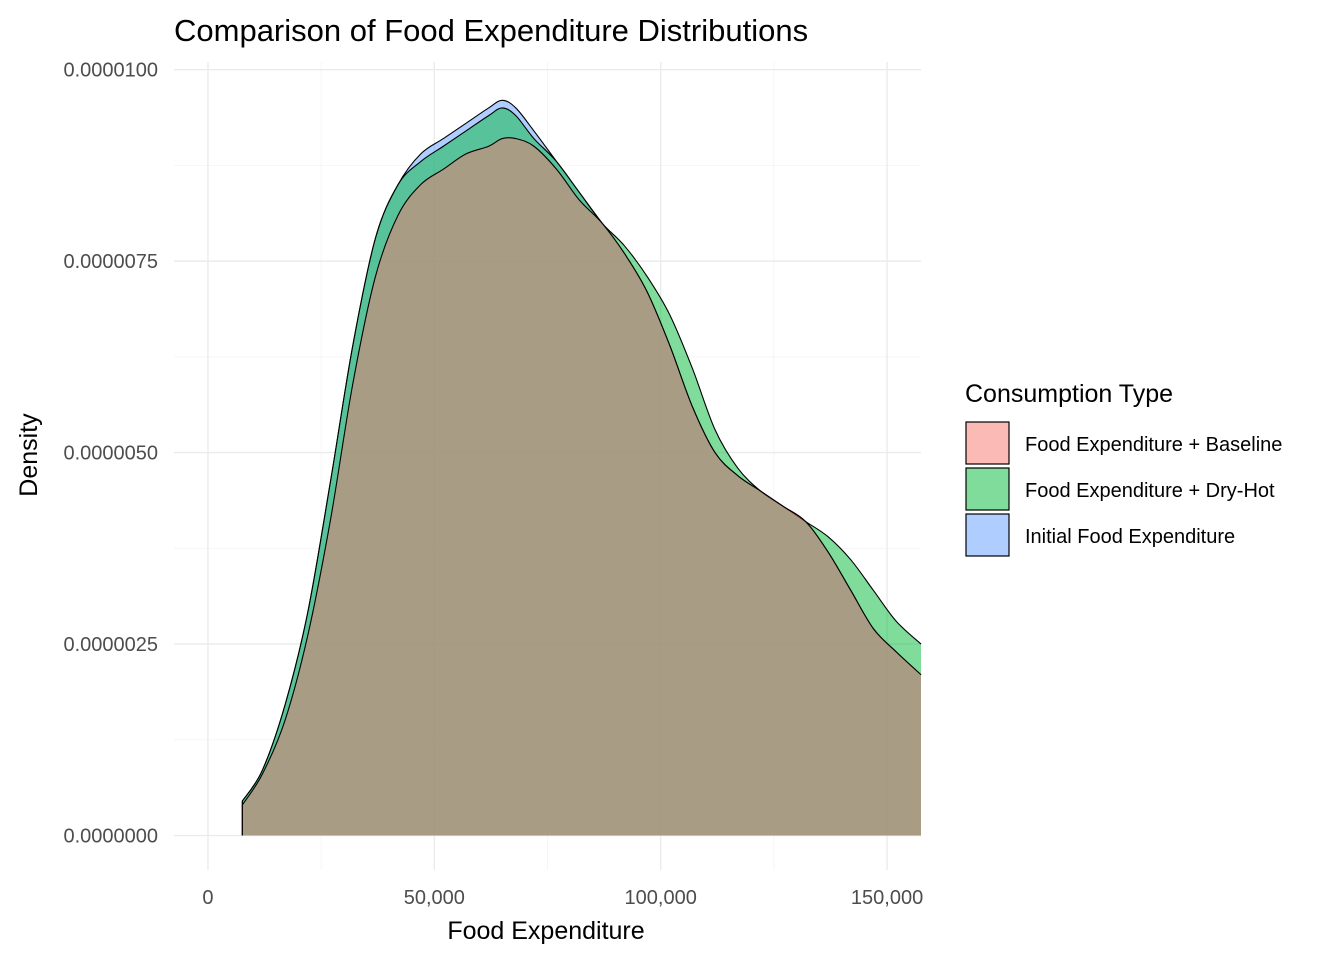 The height and width of the screenshot is (960, 1344). I want to click on y-tick-label: 0.0000050, so click(110, 454).